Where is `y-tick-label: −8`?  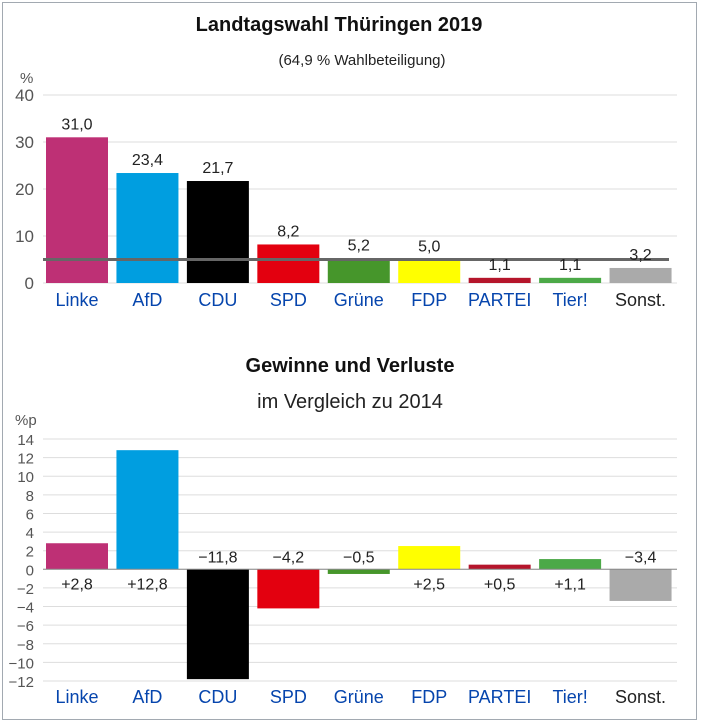
y-tick-label: −8 is located at coordinates (25, 645).